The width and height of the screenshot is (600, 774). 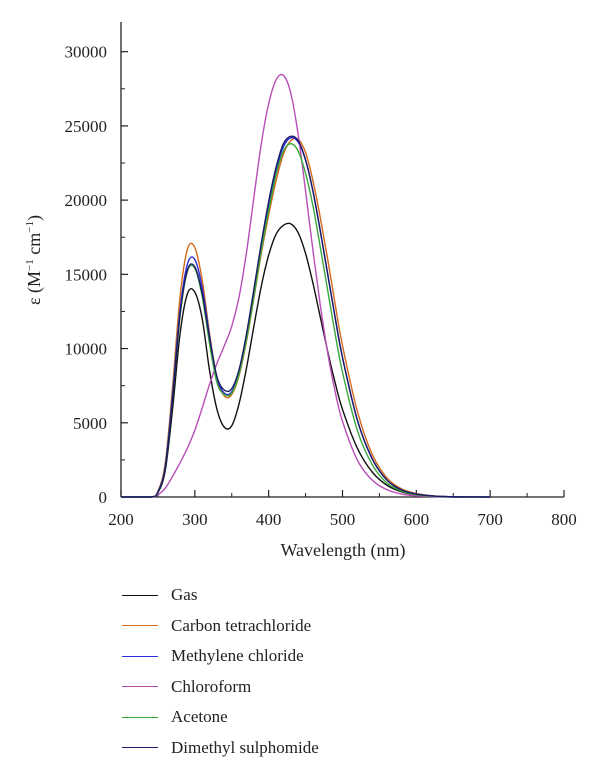 What do you see at coordinates (103, 497) in the screenshot?
I see `y-tick-label: 0` at bounding box center [103, 497].